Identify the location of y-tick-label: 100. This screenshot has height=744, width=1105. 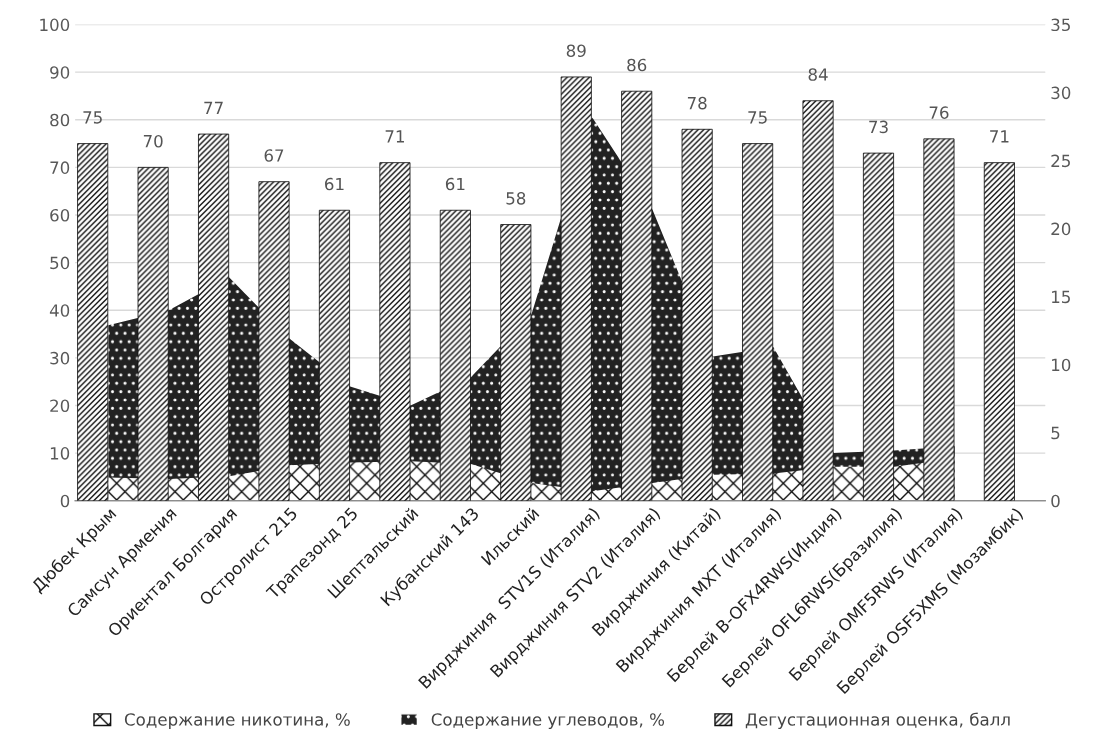
(55, 25).